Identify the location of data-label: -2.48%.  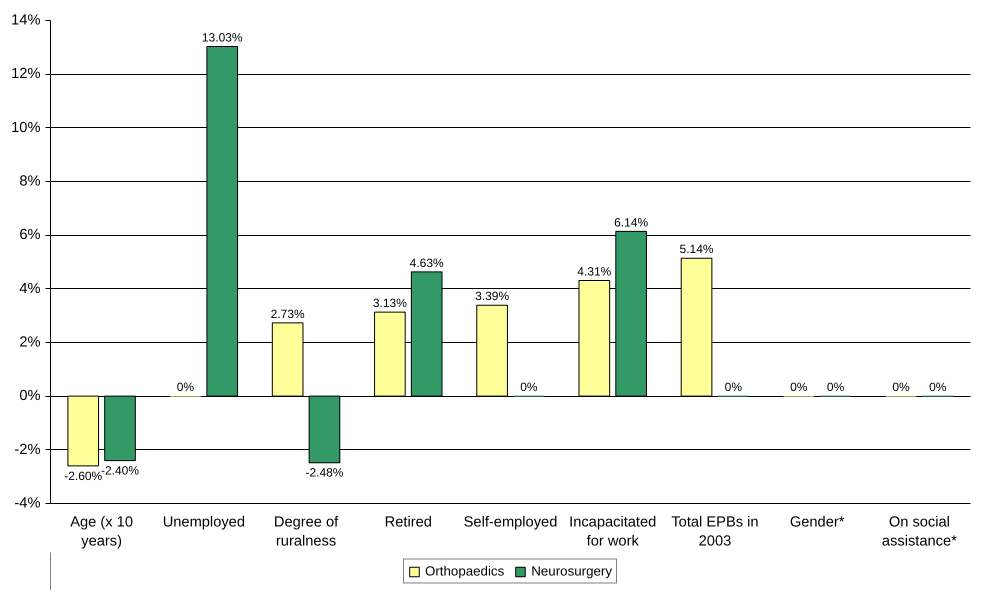
(324, 473).